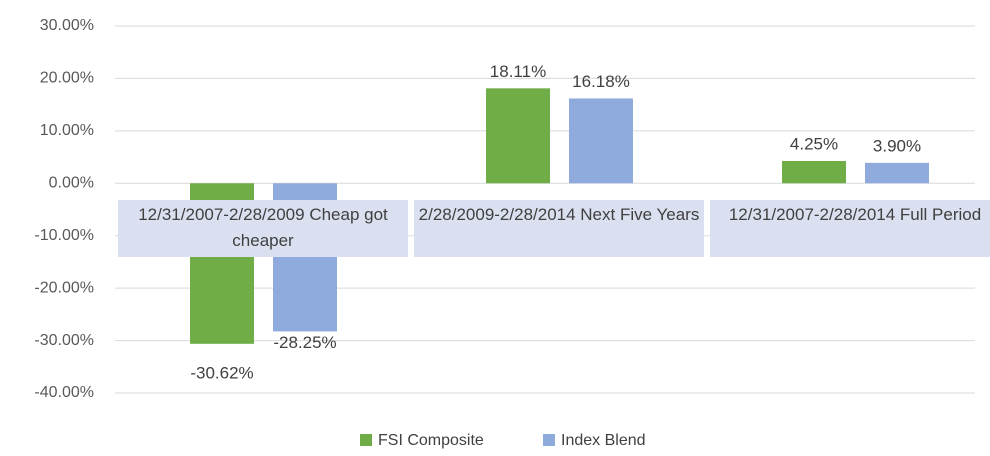 This screenshot has width=990, height=456. What do you see at coordinates (601, 81) in the screenshot?
I see `value-label: 16.18%` at bounding box center [601, 81].